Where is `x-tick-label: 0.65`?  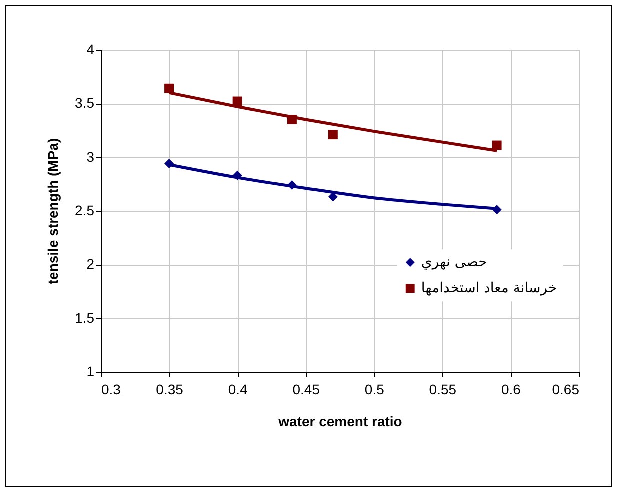 x-tick-label: 0.65 is located at coordinates (566, 390).